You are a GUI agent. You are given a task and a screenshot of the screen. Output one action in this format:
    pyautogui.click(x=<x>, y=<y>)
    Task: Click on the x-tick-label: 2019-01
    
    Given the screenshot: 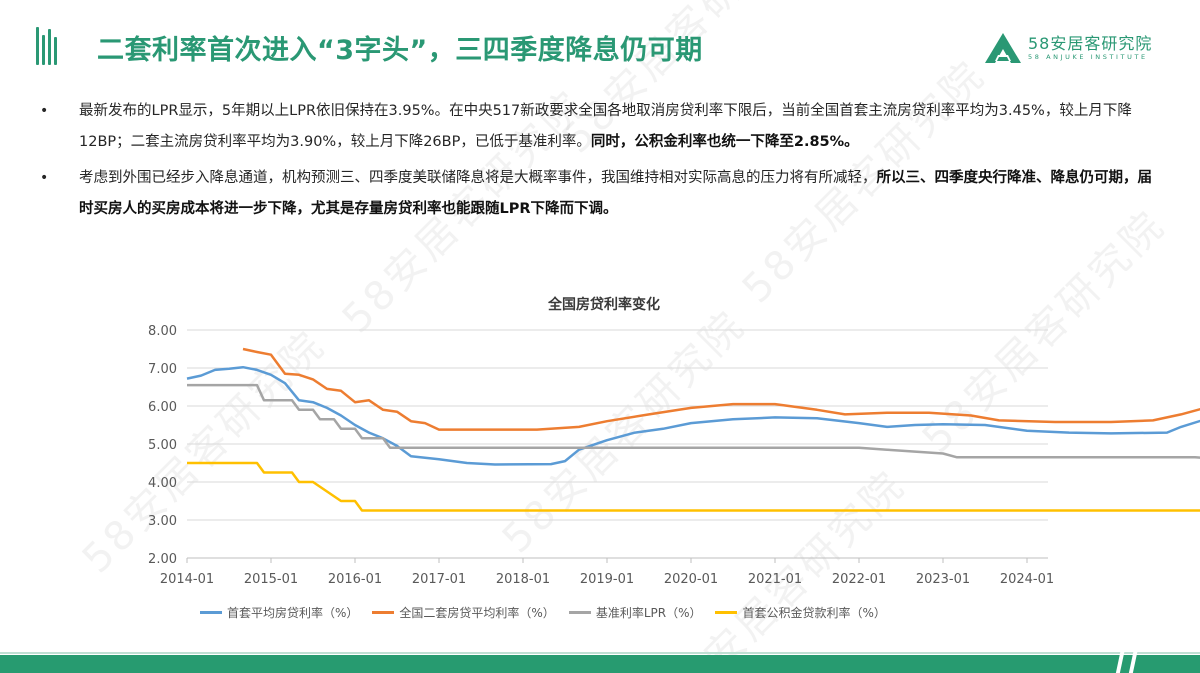 What is the action you would take?
    pyautogui.click(x=607, y=579)
    